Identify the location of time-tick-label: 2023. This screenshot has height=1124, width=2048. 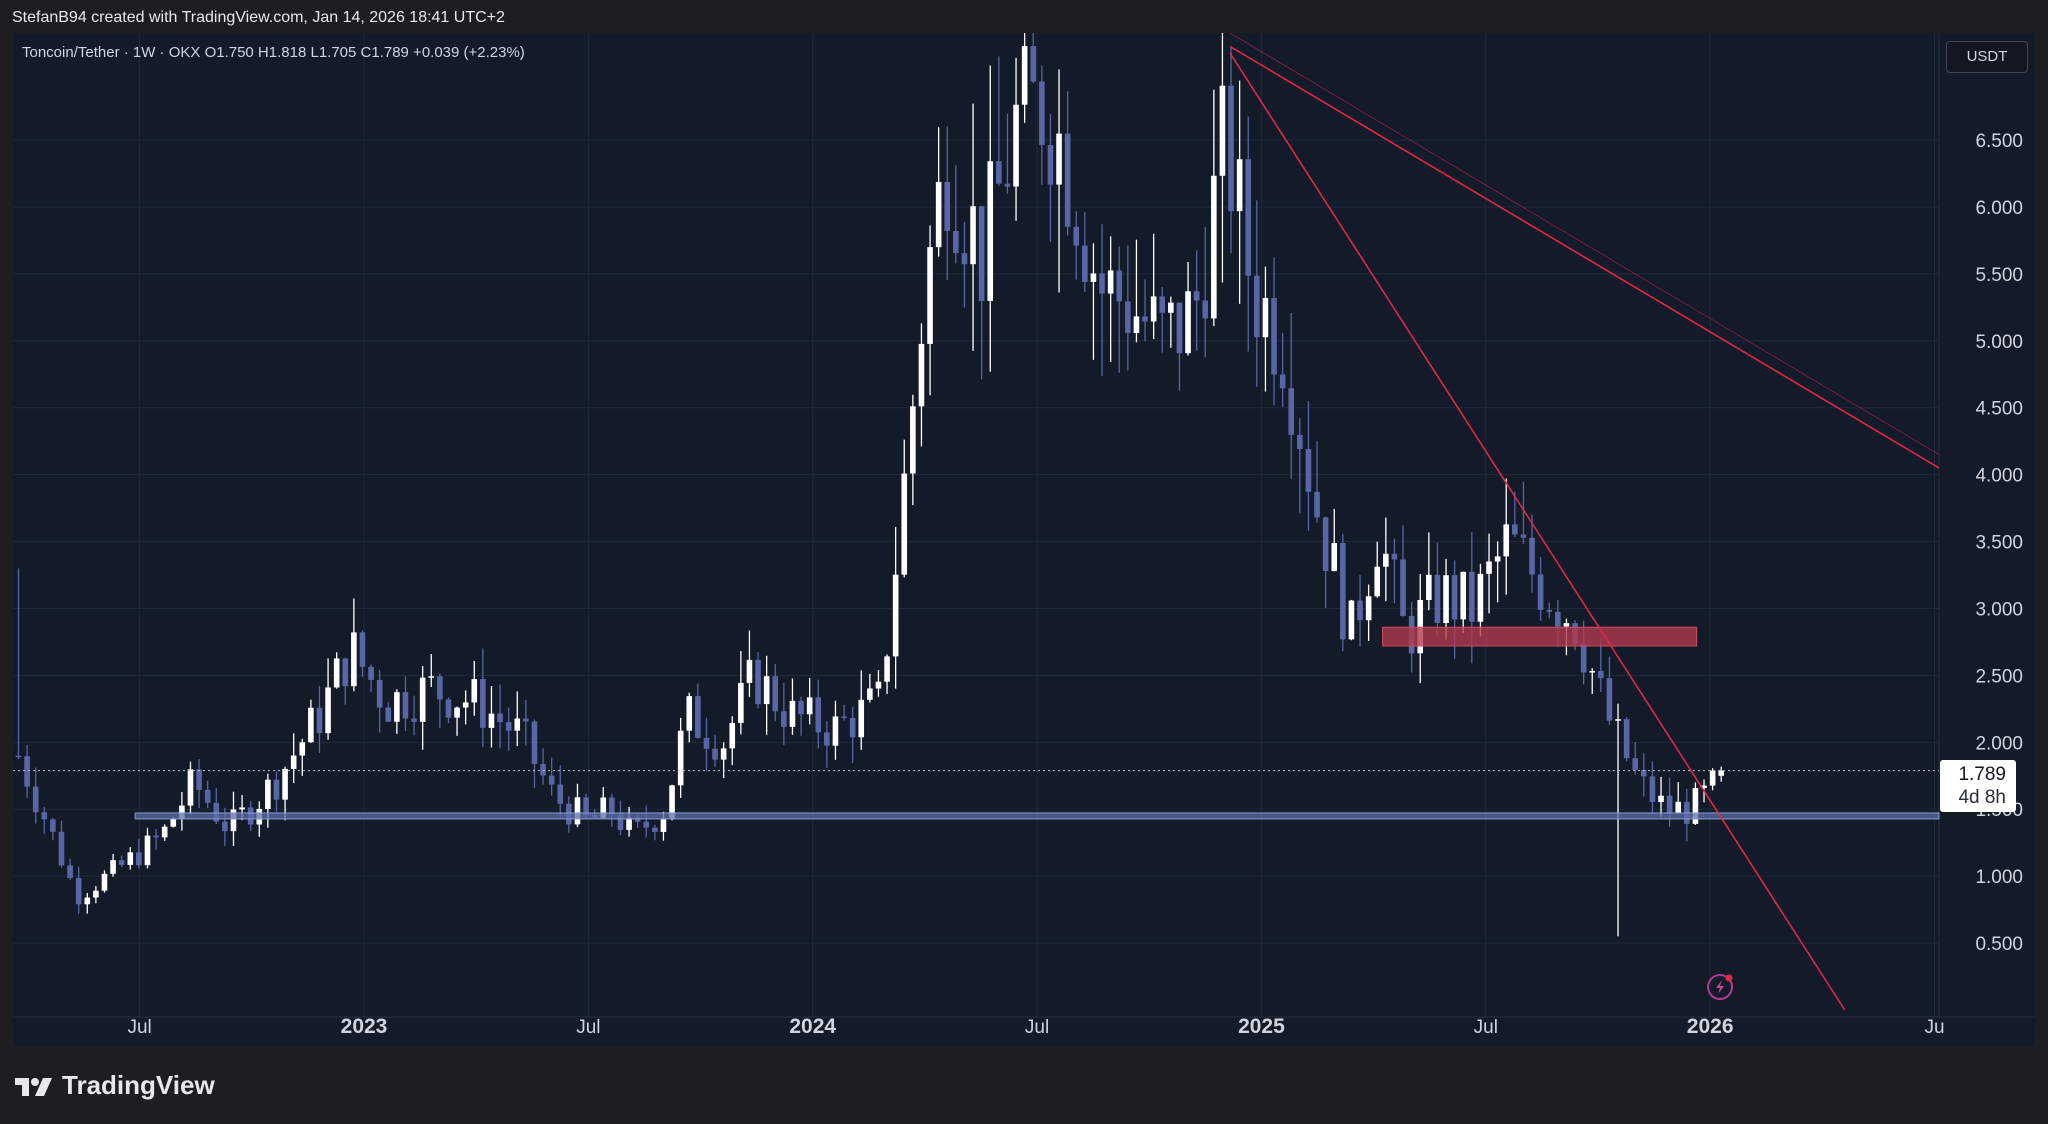
(364, 1026).